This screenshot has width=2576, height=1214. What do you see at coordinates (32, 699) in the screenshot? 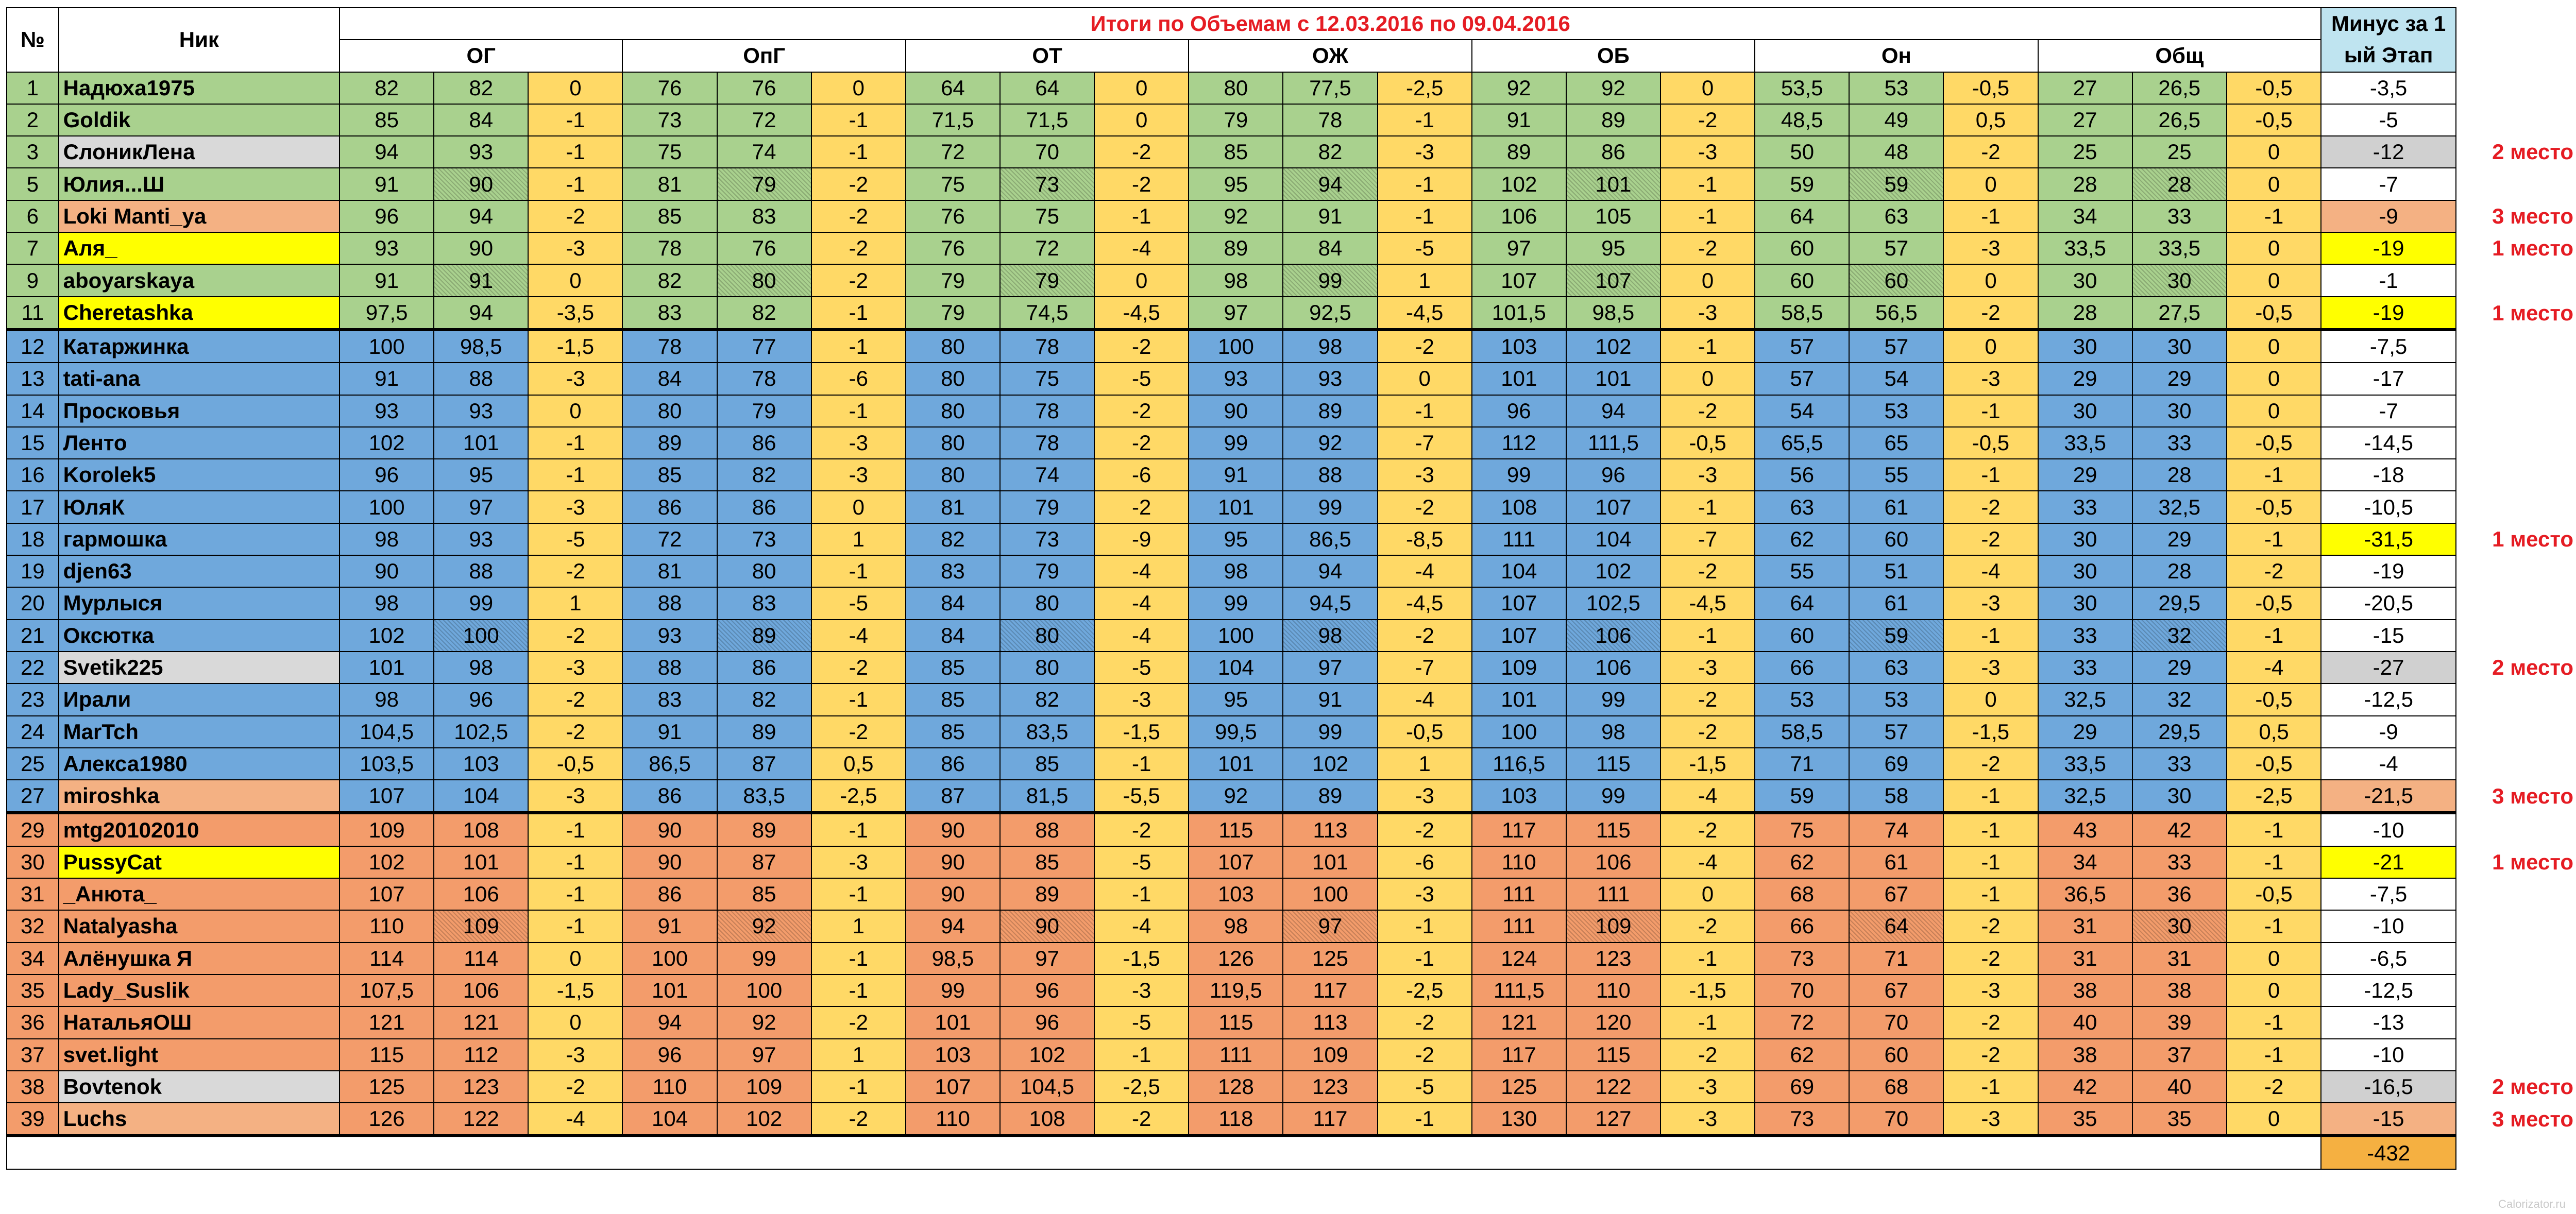
I see `row-number: 23` at bounding box center [32, 699].